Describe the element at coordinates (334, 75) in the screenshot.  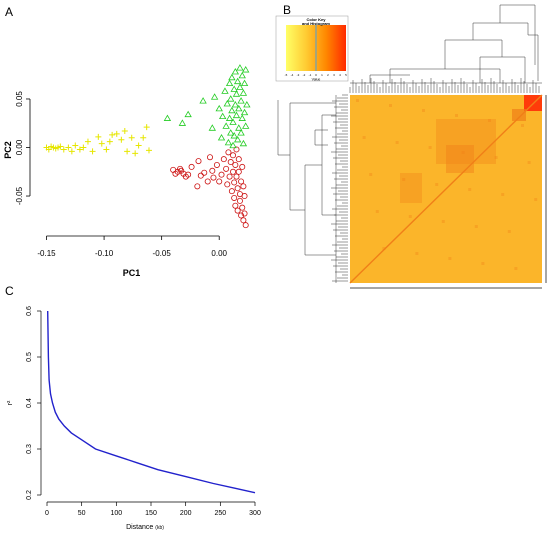
I see `color-key-tick-label: 3` at that location.